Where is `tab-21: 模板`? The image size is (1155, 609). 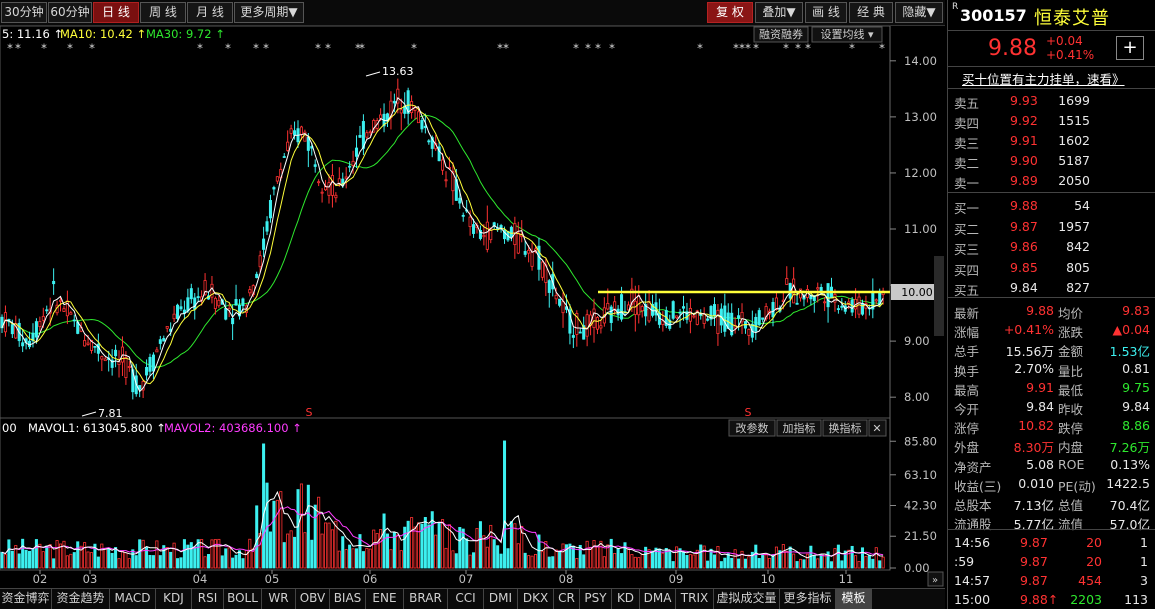
tab-21: 模板 is located at coordinates (854, 599).